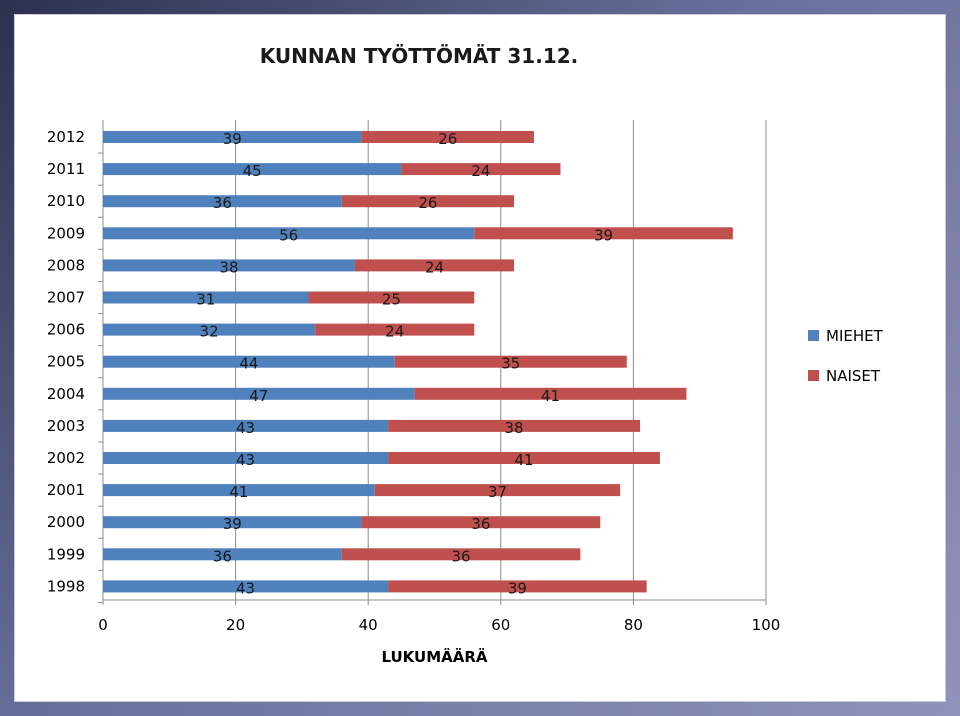 The width and height of the screenshot is (960, 716). I want to click on data-label: 45, so click(252, 171).